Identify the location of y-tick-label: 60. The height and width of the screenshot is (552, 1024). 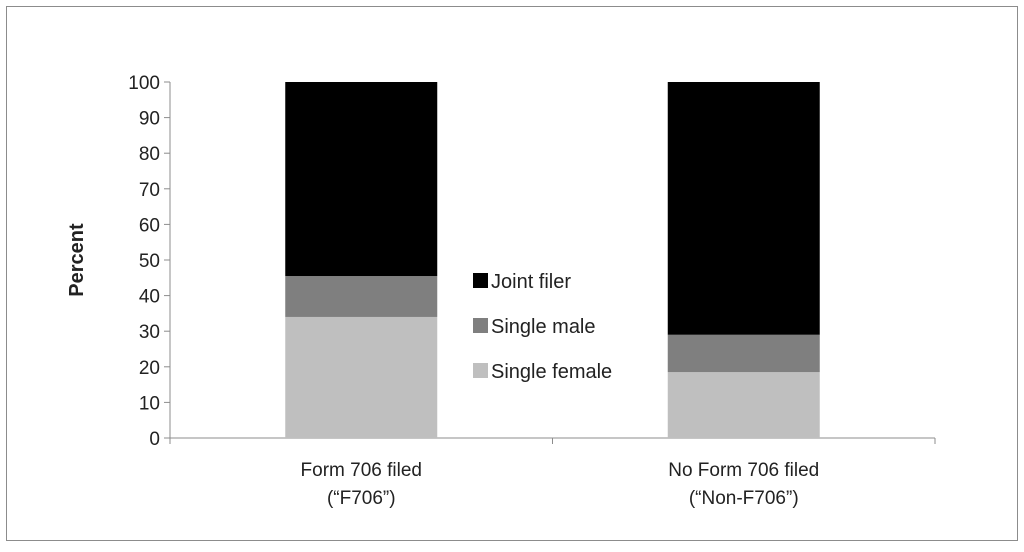
(149, 225).